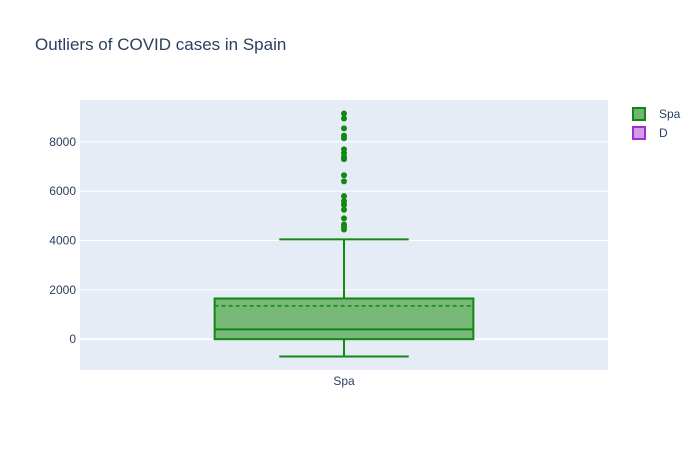 The image size is (700, 450). I want to click on y-tick-label: 4000, so click(62, 241).